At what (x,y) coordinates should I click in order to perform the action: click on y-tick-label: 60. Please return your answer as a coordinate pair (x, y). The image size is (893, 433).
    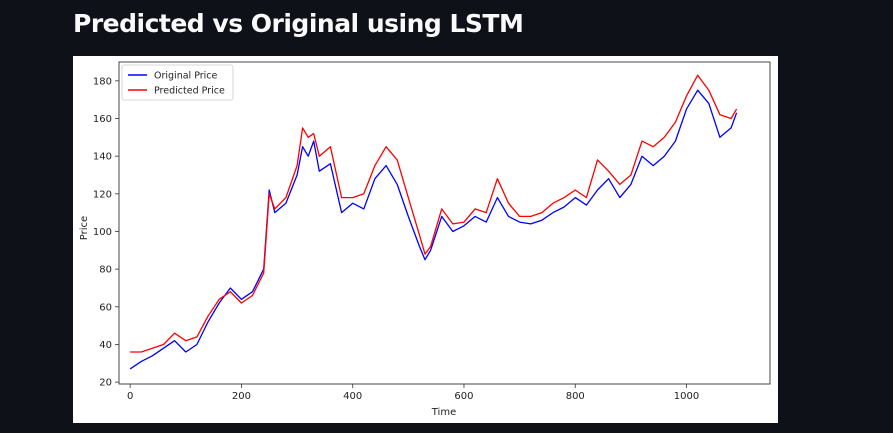
    Looking at the image, I should click on (105, 307).